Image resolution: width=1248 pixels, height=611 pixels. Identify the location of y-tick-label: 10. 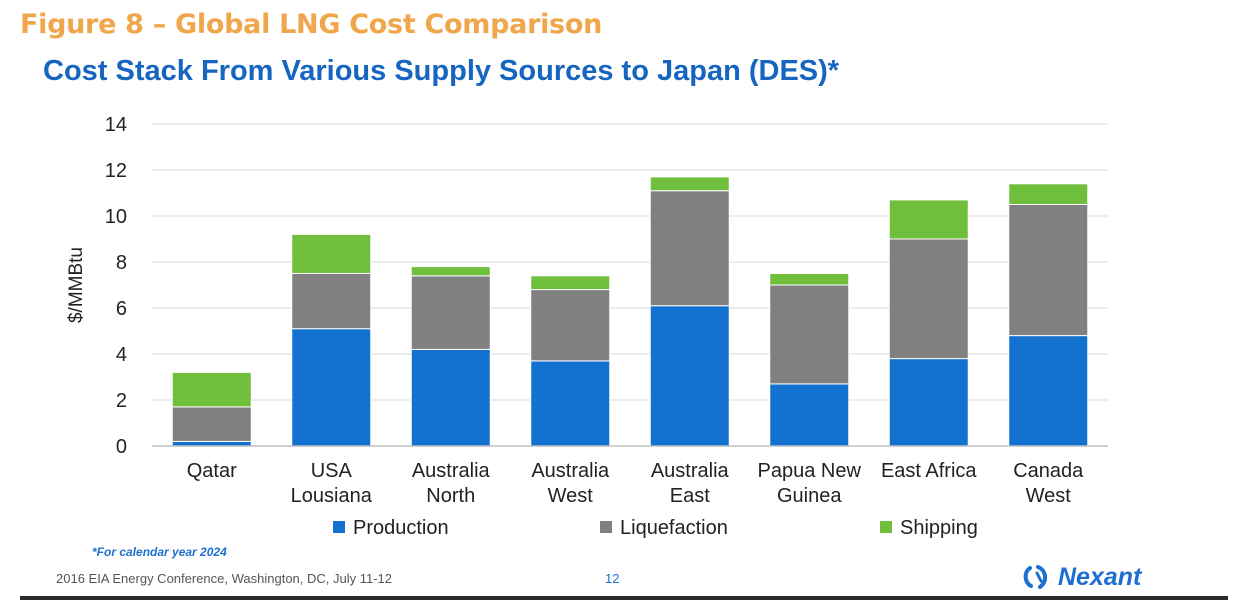
(116, 217).